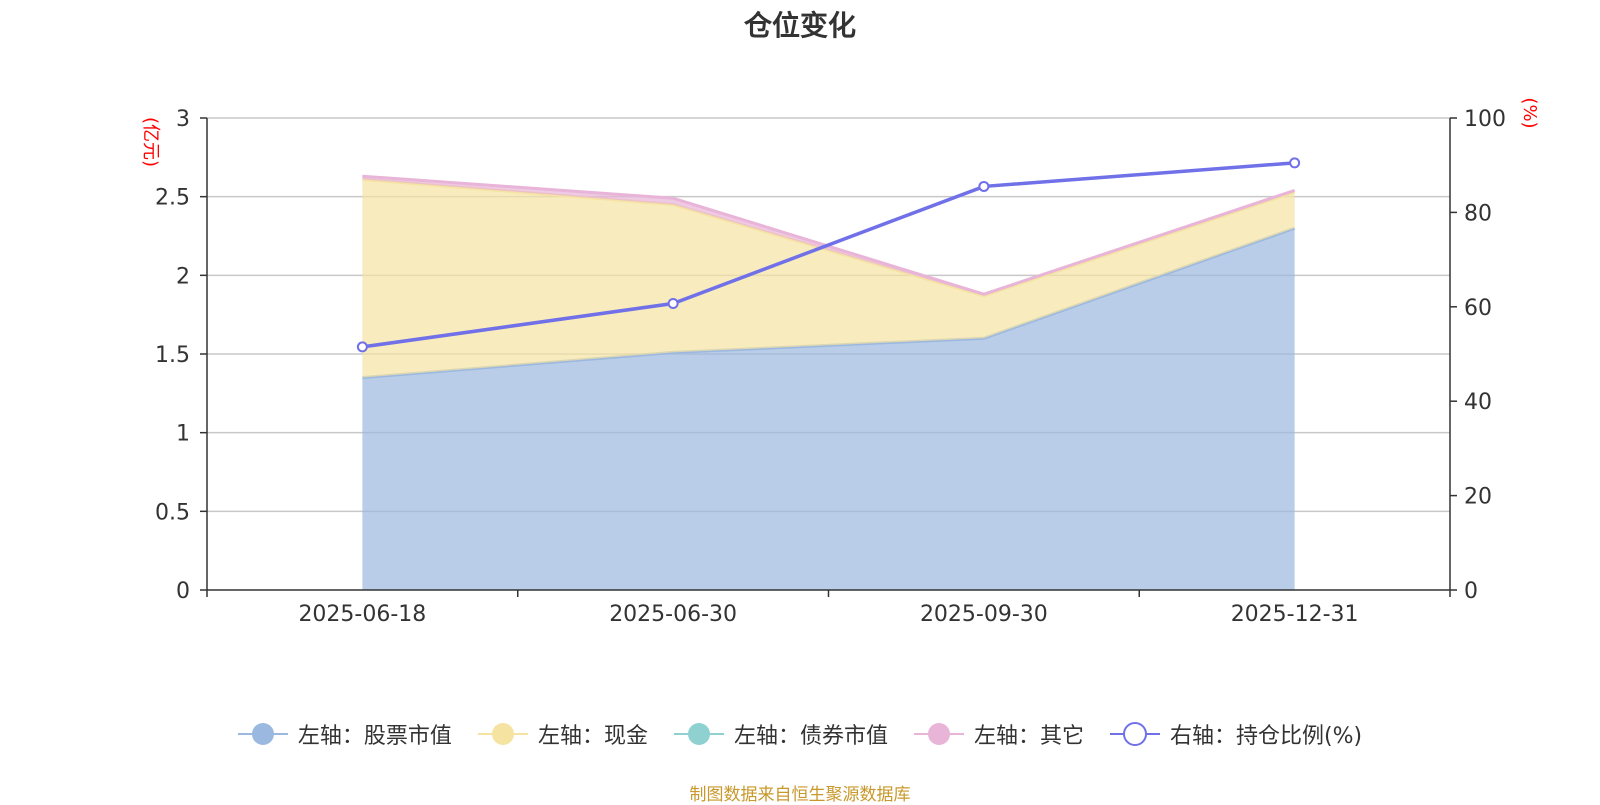  Describe the element at coordinates (592, 736) in the screenshot. I see `legend-label-cash: 左轴：现金` at that location.